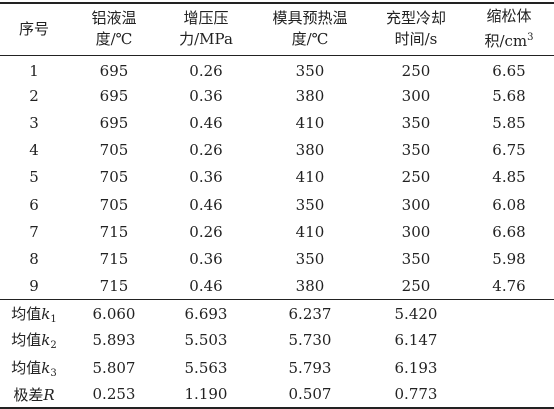 The image size is (554, 409). Describe the element at coordinates (509, 258) in the screenshot. I see `cell-shrinkage-volume: 5.98` at that location.